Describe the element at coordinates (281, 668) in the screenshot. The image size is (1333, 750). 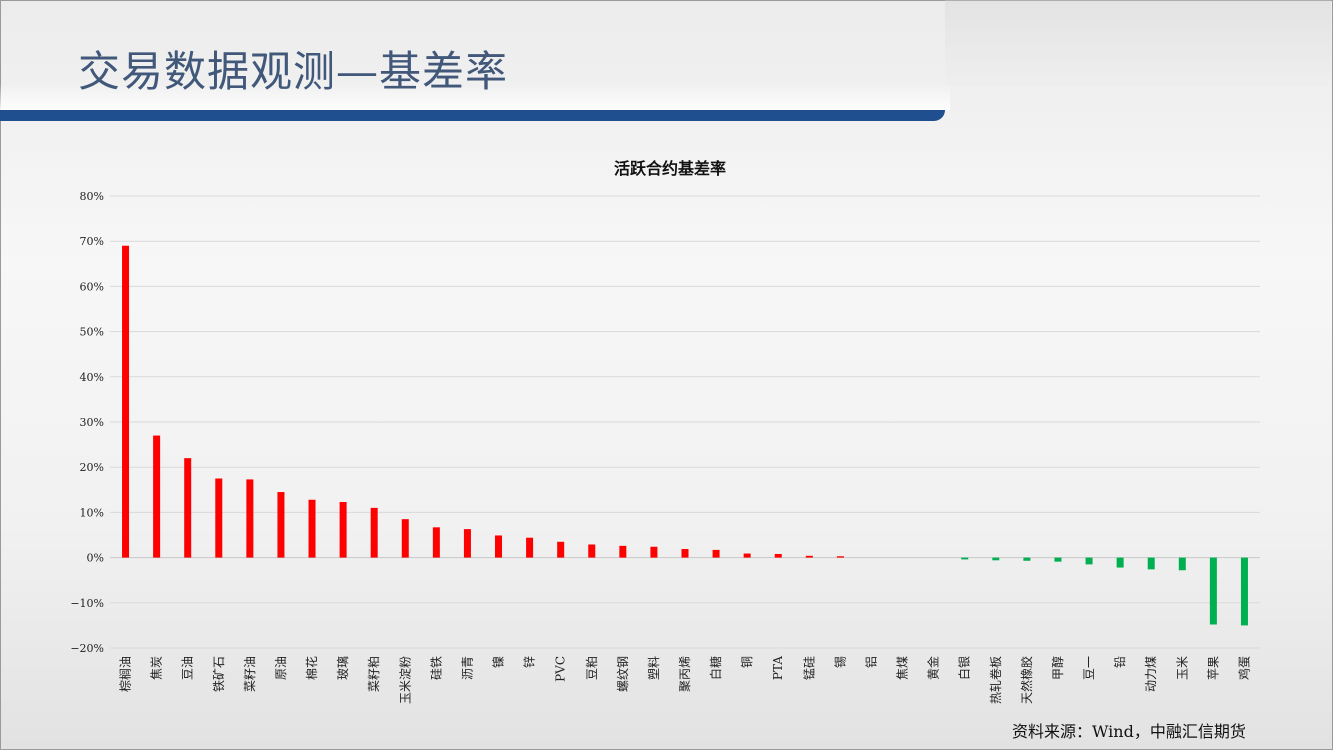
I see `x-tick-label: 原油` at that location.